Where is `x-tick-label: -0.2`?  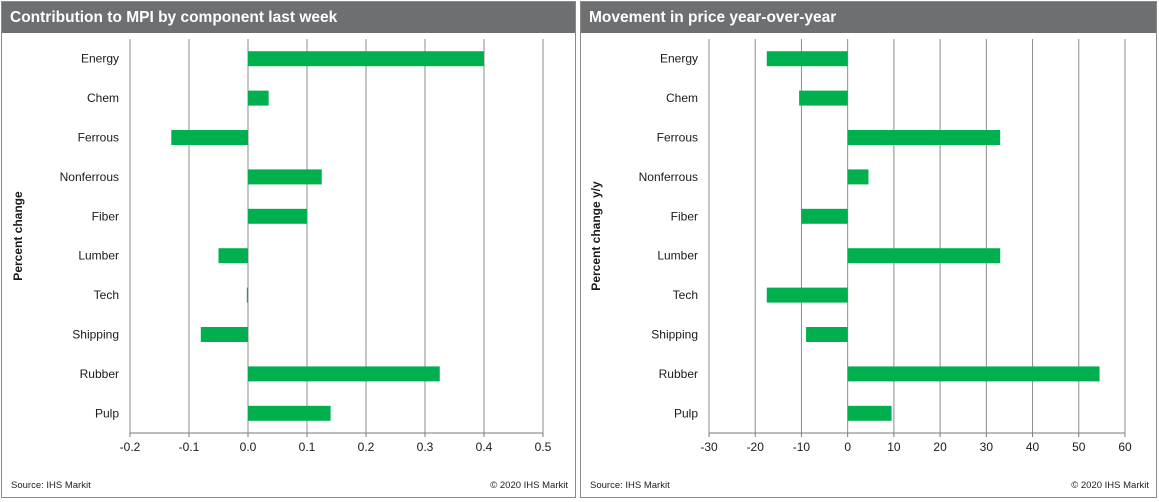 x-tick-label: -0.2 is located at coordinates (130, 447).